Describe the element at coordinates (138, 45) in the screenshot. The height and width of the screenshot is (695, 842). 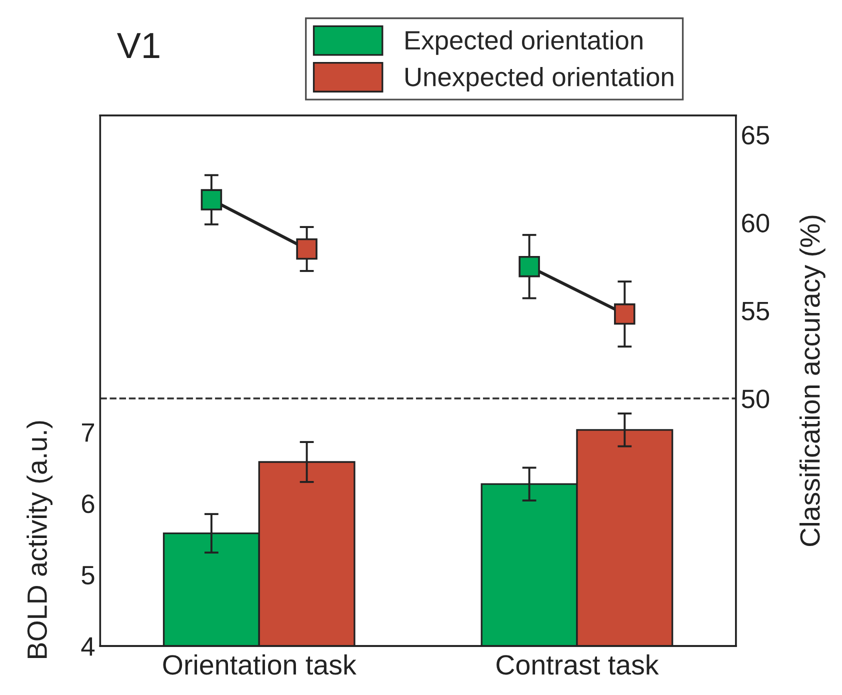
I see `chart-title: V1` at that location.